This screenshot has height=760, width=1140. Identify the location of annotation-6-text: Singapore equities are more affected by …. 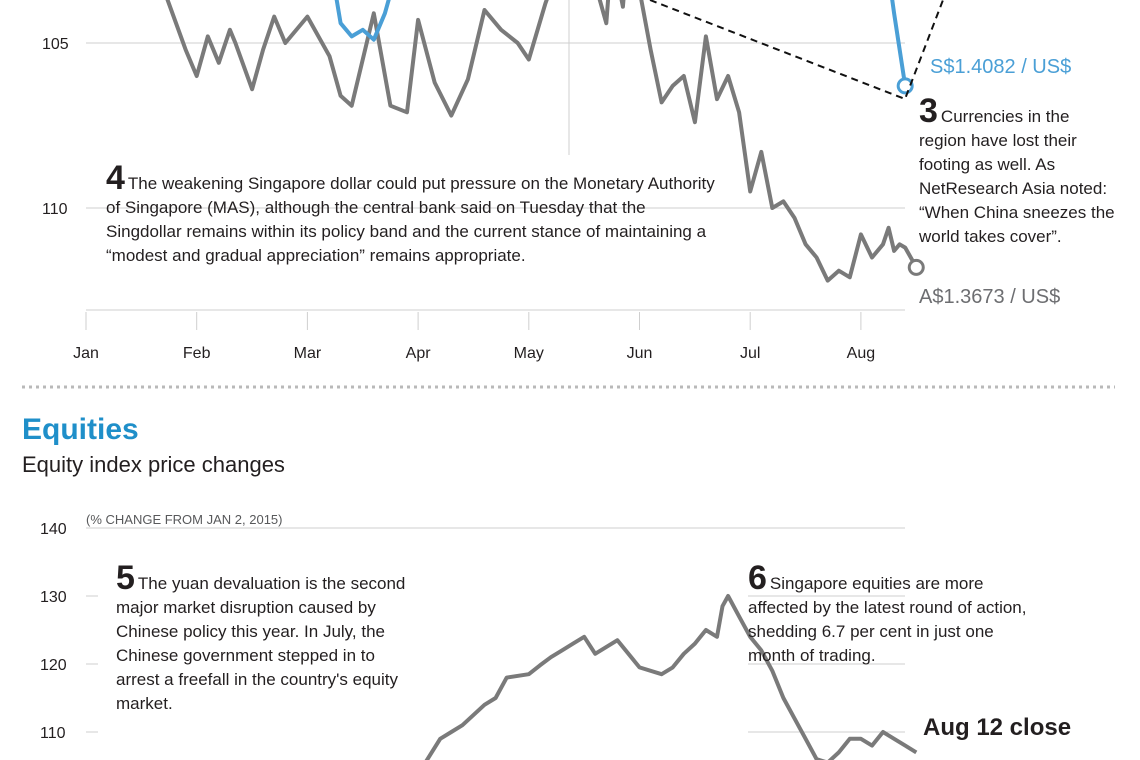
(887, 619).